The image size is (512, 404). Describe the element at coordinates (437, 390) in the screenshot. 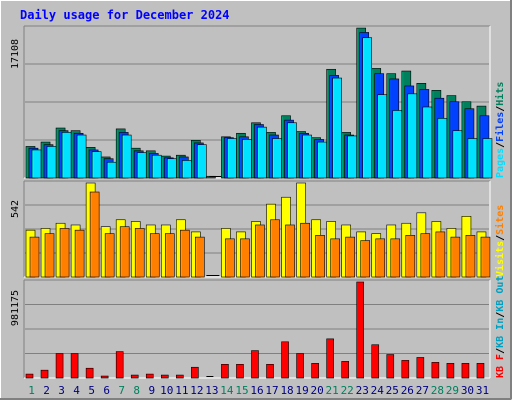

I see `x-tick-label: 28` at that location.